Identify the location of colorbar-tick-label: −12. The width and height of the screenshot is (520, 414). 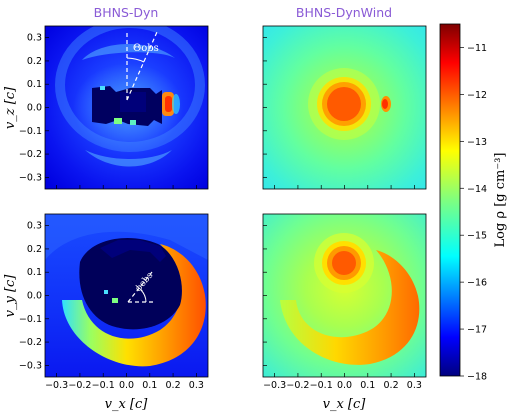
(477, 95).